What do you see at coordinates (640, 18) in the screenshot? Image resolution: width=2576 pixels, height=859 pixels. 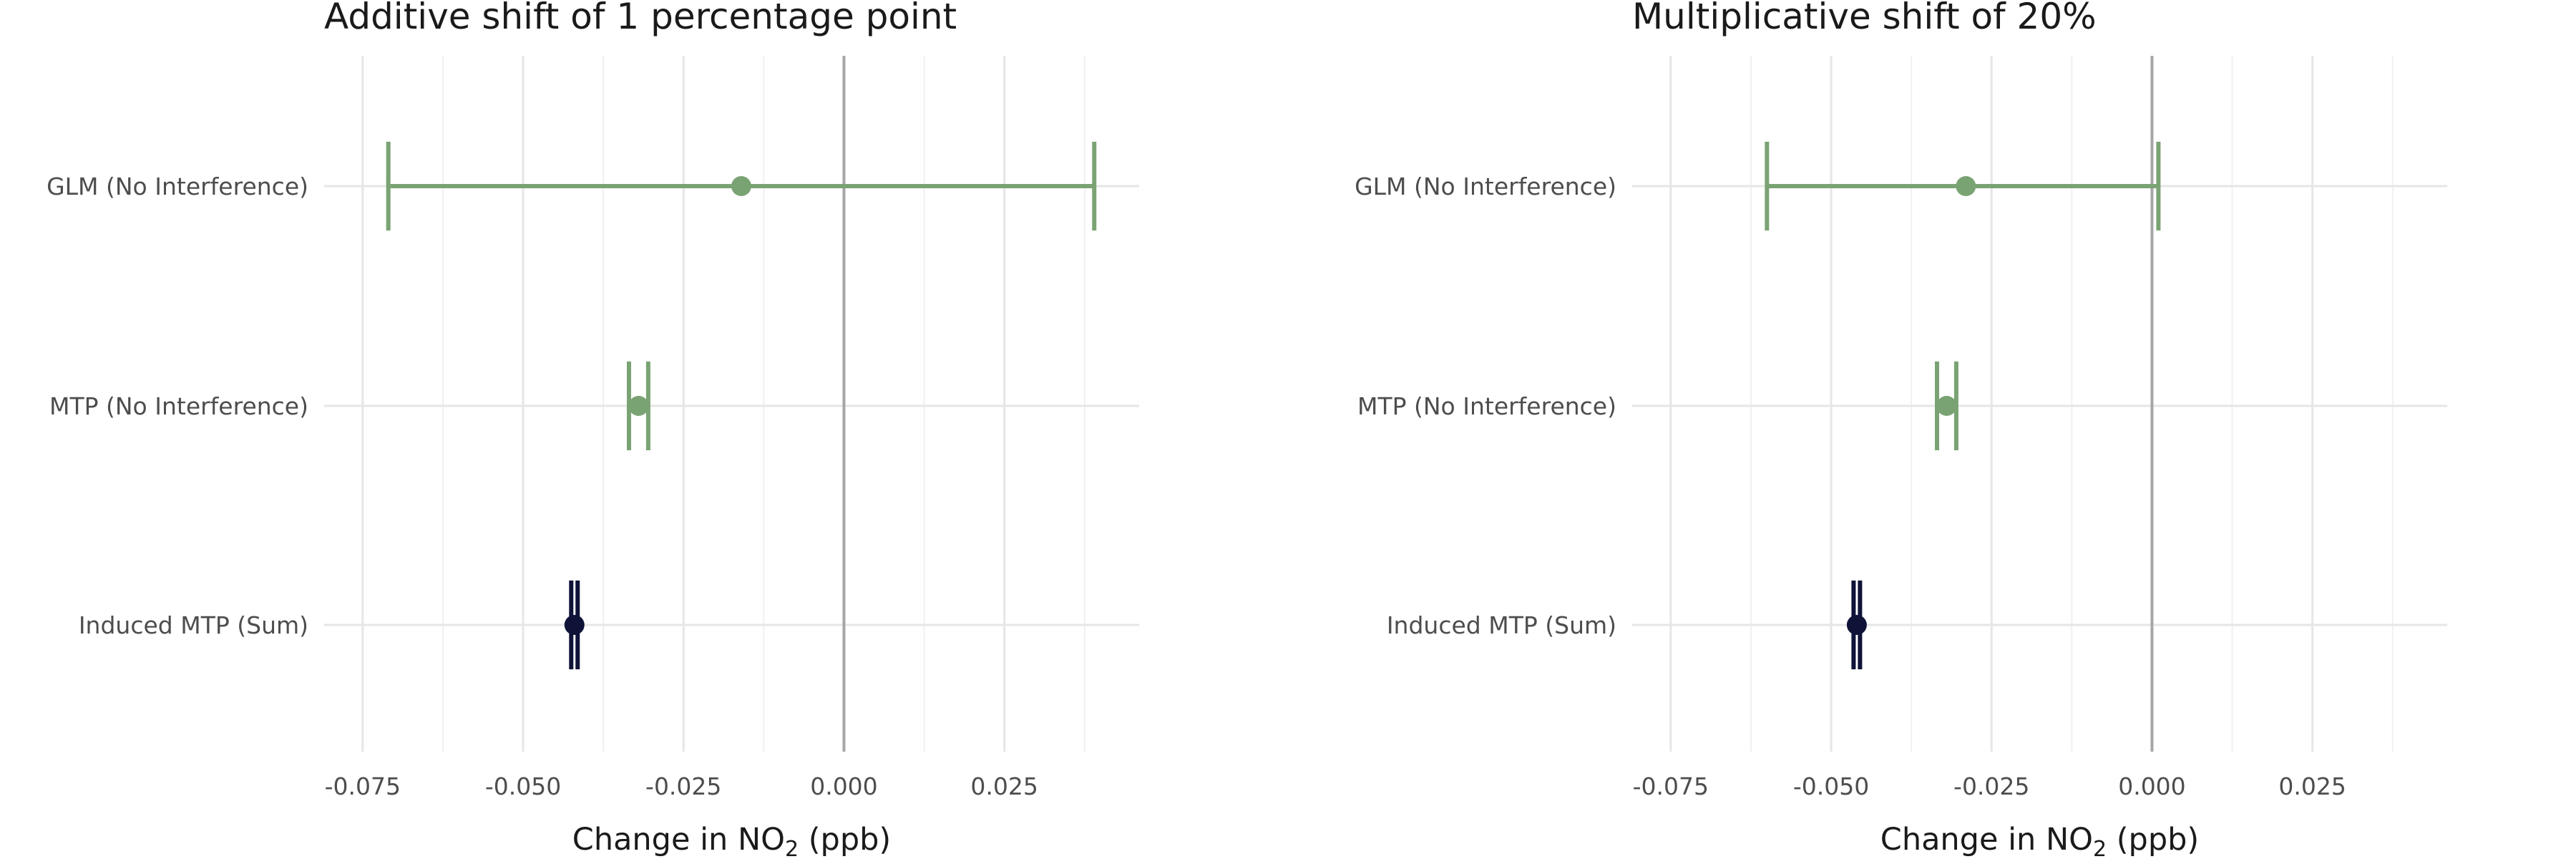 I see `panel-title: Additive shift of 1 percentage point` at bounding box center [640, 18].